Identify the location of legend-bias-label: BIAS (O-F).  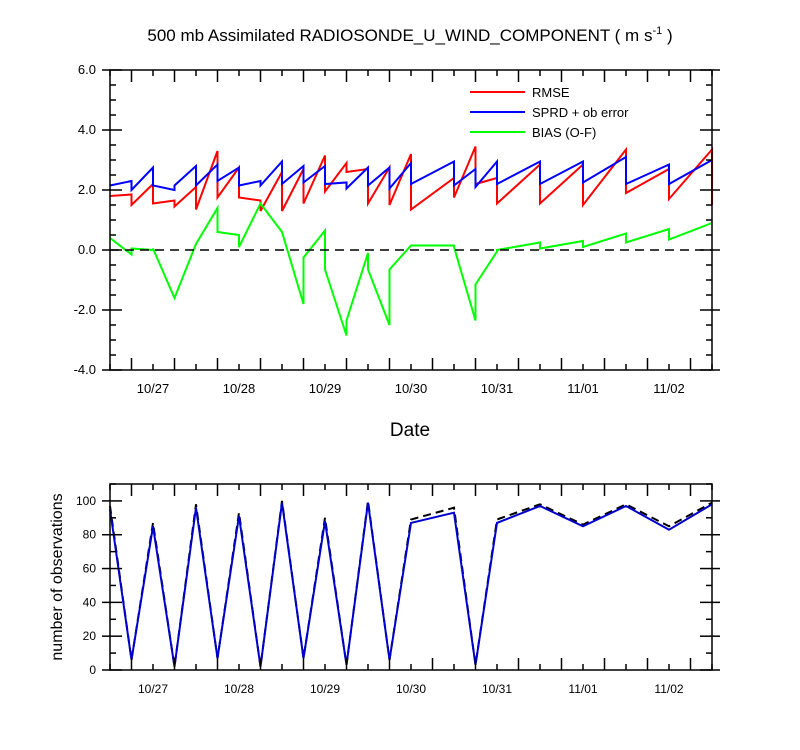
(564, 132).